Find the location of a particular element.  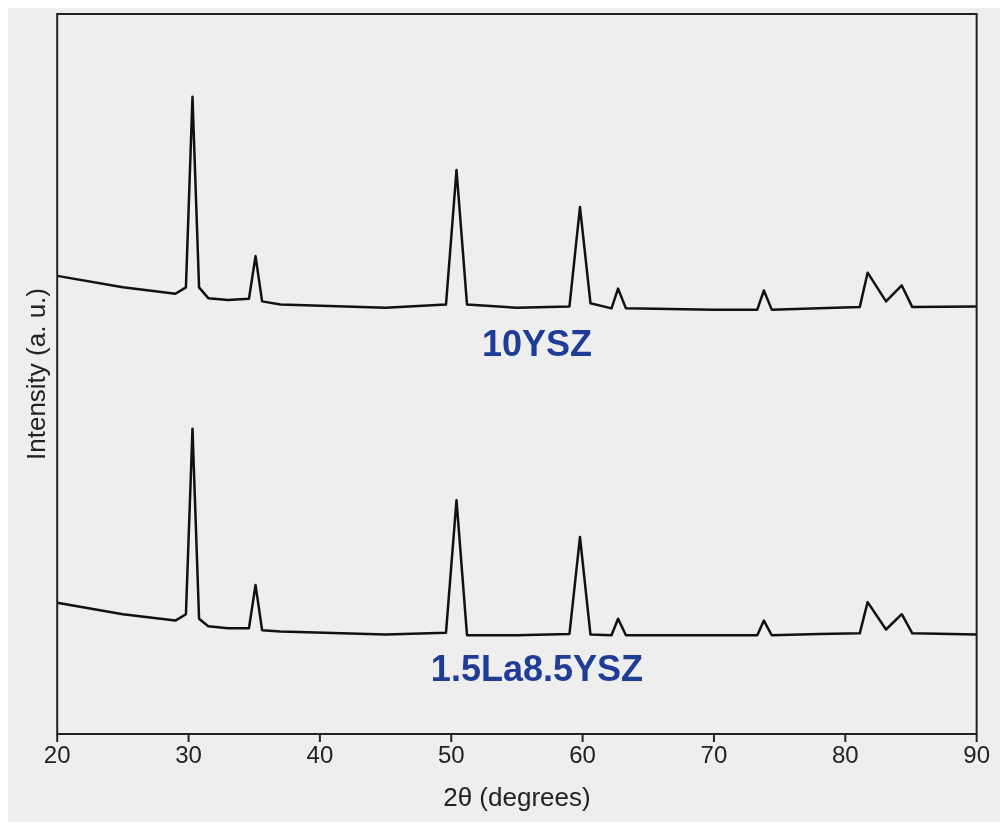

series-label: 10YSZ is located at coordinates (536, 343).